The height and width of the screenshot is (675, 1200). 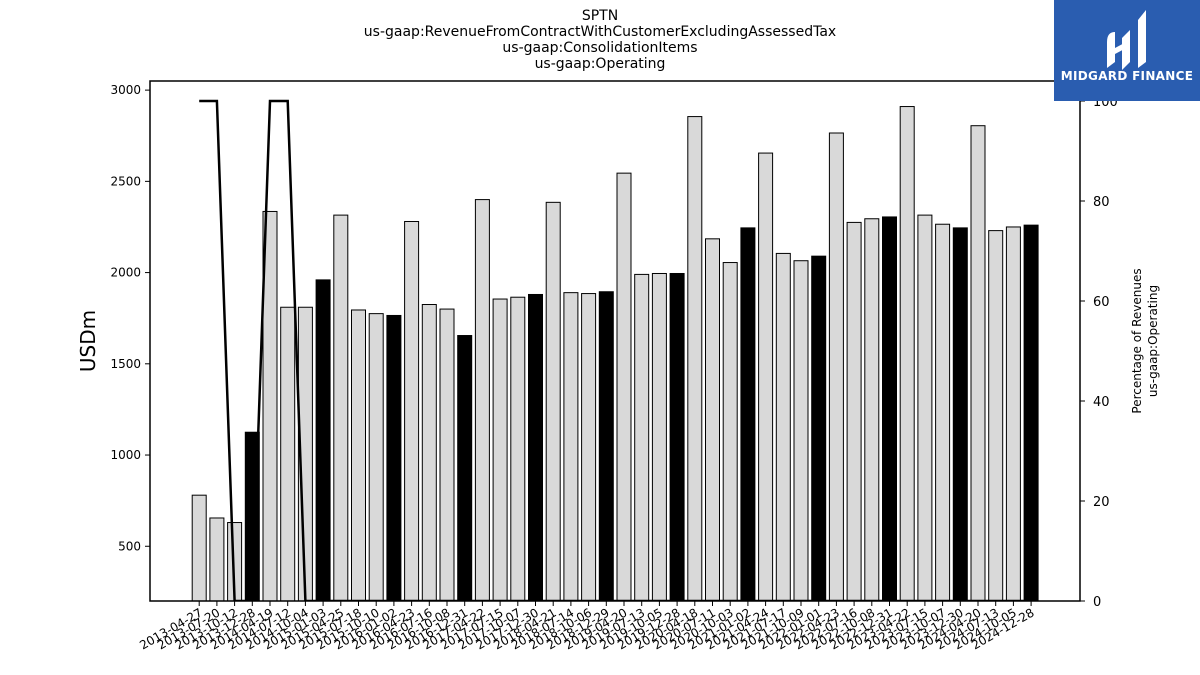 I want to click on y2-tick-label: 0, so click(x=1097, y=602).